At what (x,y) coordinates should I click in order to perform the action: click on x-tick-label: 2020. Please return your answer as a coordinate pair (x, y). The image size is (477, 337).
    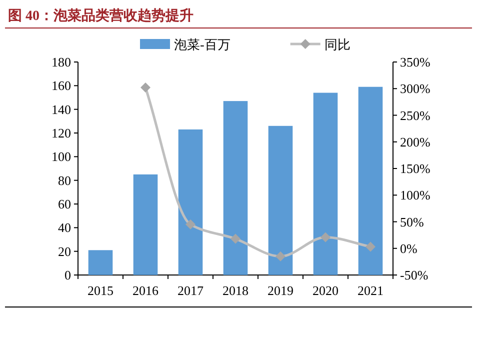
    Looking at the image, I should click on (325, 290).